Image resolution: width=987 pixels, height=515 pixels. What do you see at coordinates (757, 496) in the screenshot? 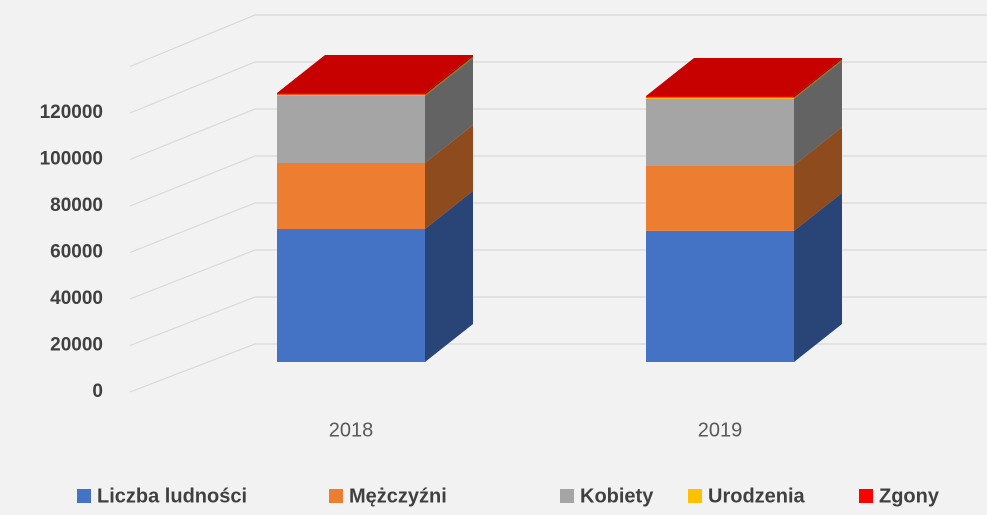
I see `legend-label: Urodzenia` at bounding box center [757, 496].